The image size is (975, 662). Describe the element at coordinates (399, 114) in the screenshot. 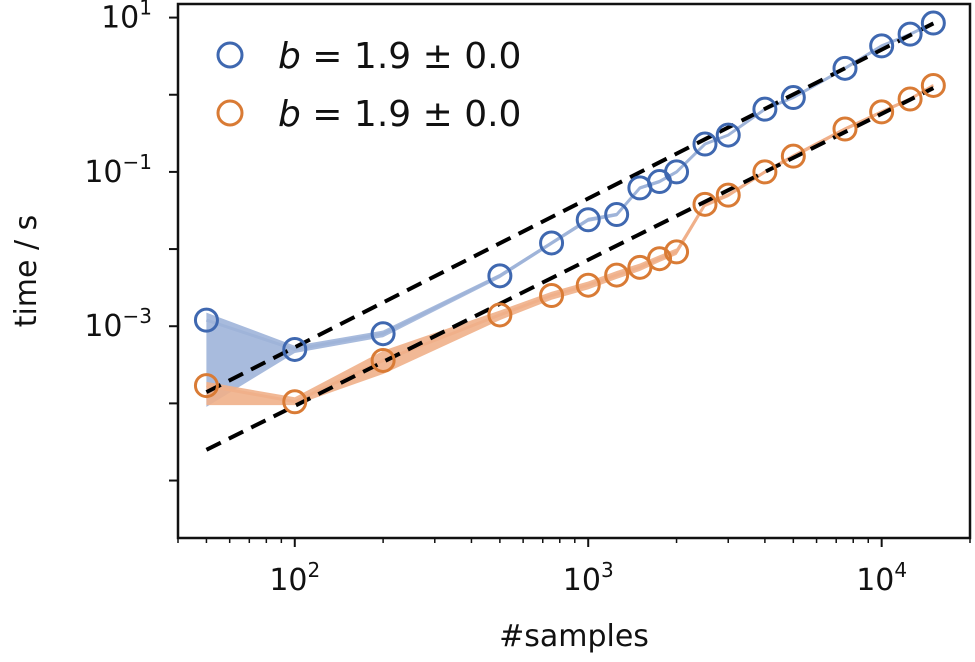

I see `legend-label-1: b = 1.9 ± 0.0` at that location.